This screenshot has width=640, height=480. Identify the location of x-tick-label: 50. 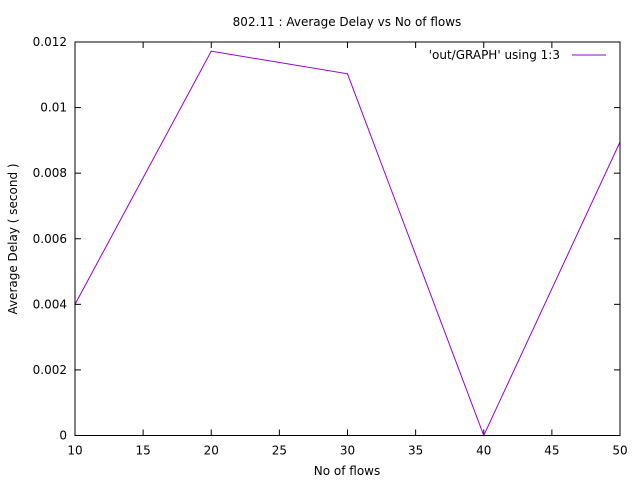
(619, 451).